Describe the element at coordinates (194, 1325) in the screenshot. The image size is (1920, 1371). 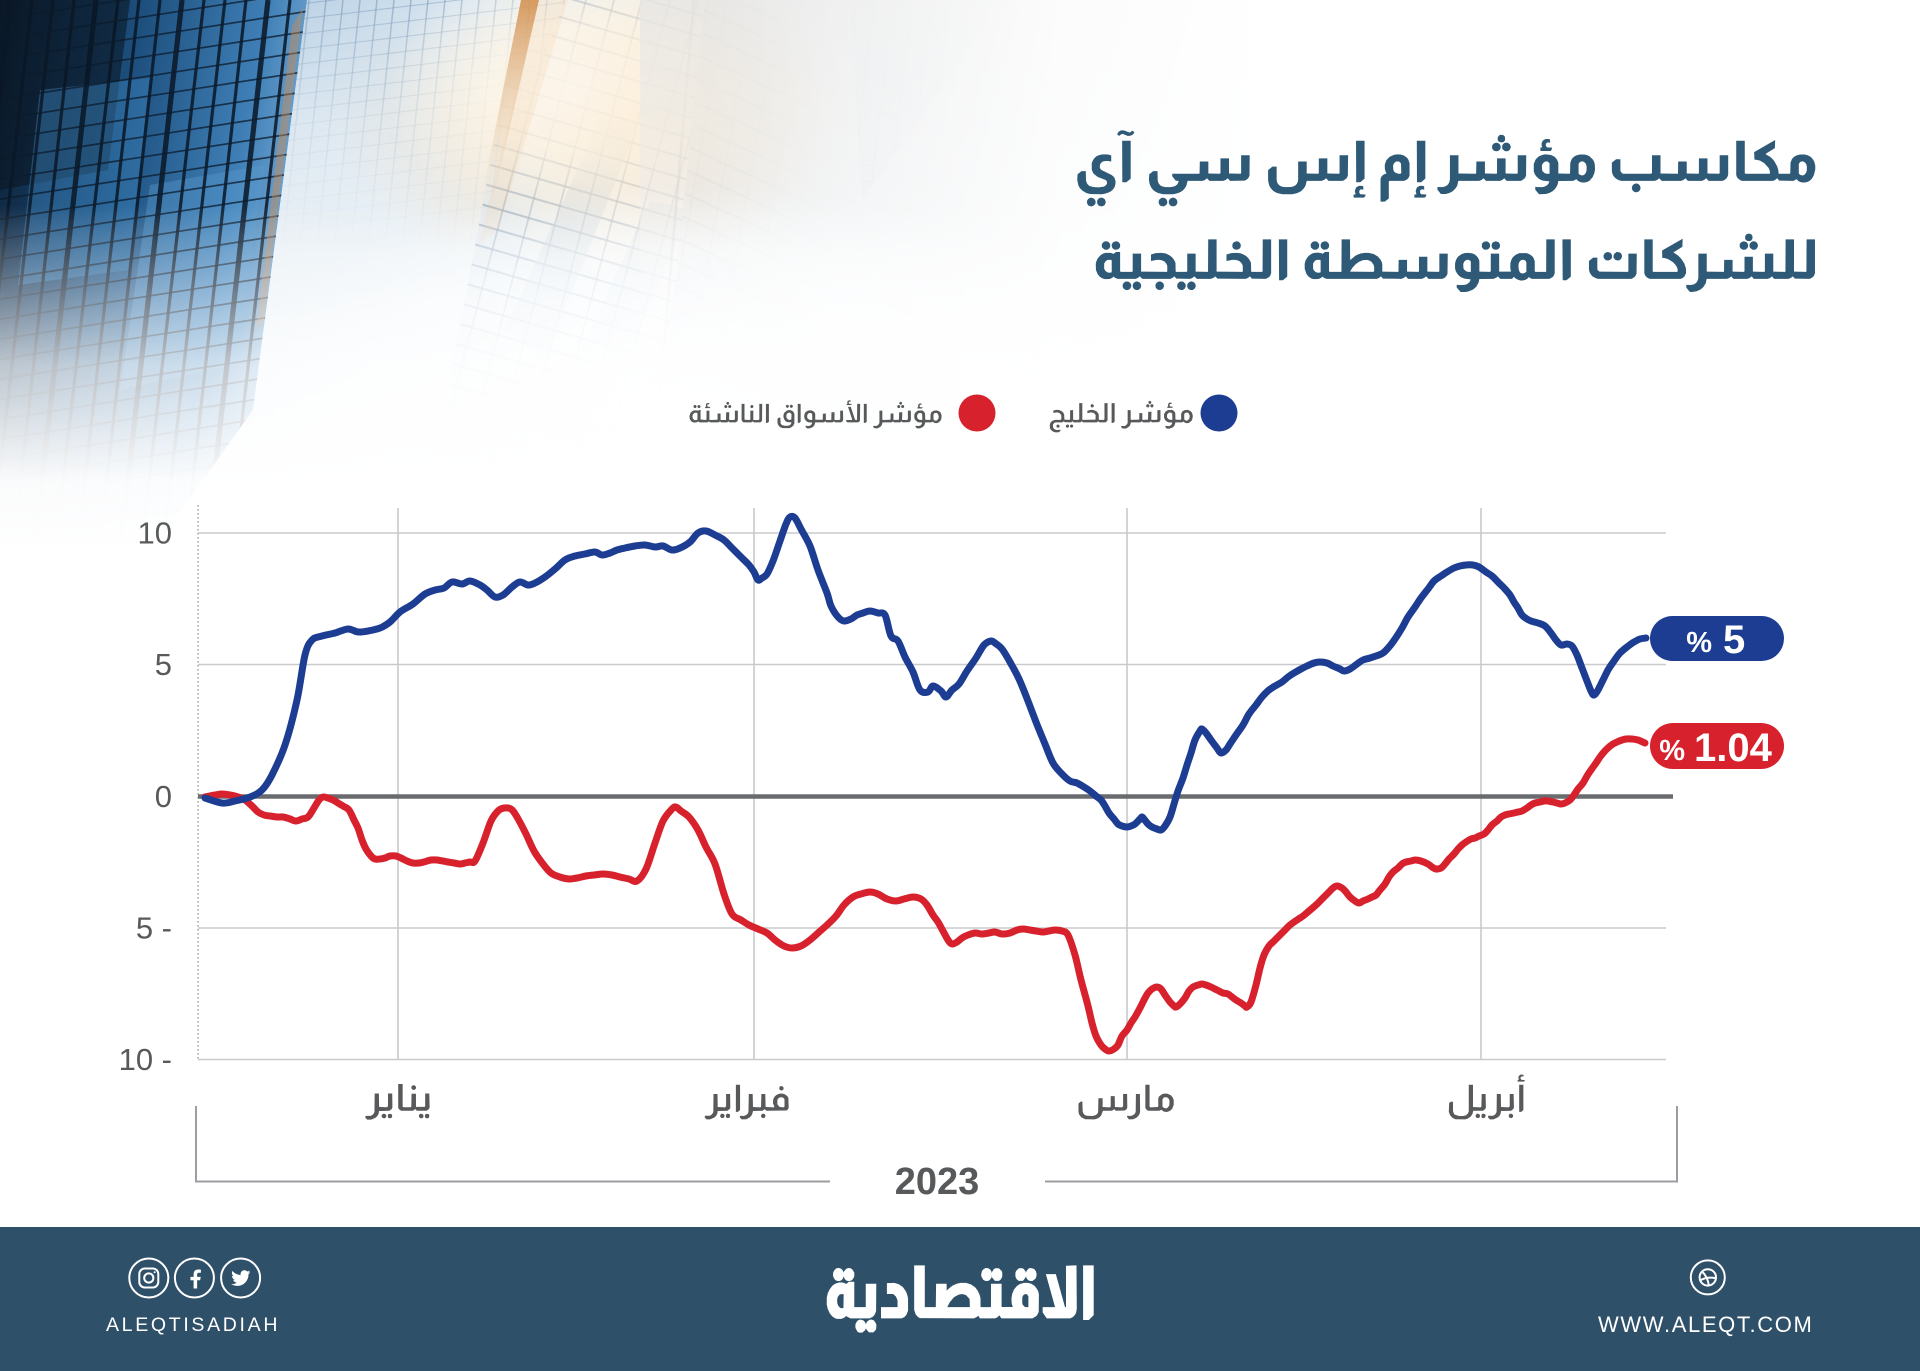
I see `svg-text: ALEQTISADIAH` at that location.